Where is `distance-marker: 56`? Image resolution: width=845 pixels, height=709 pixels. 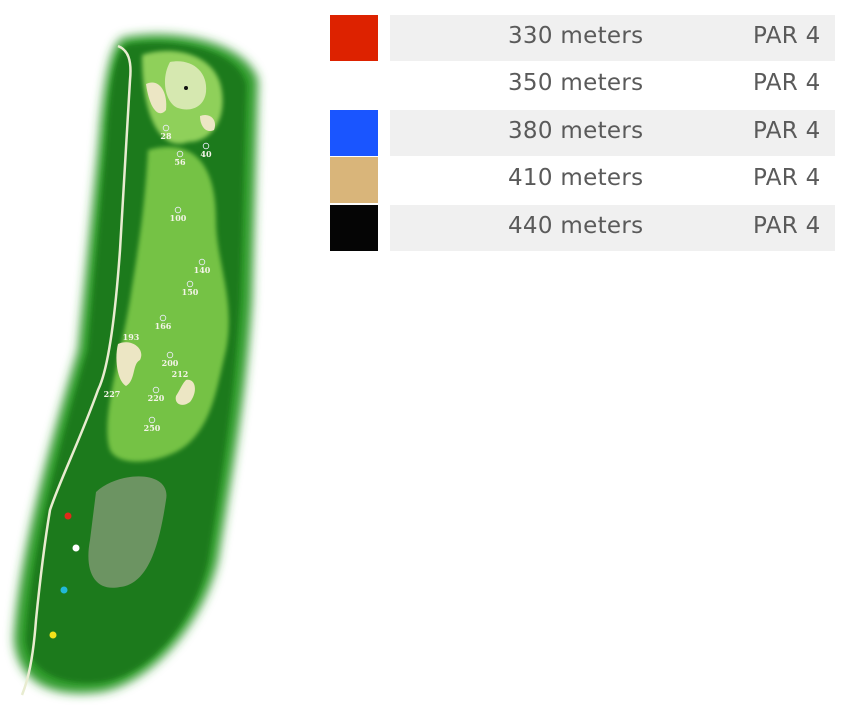
distance-marker: 56 is located at coordinates (180, 158).